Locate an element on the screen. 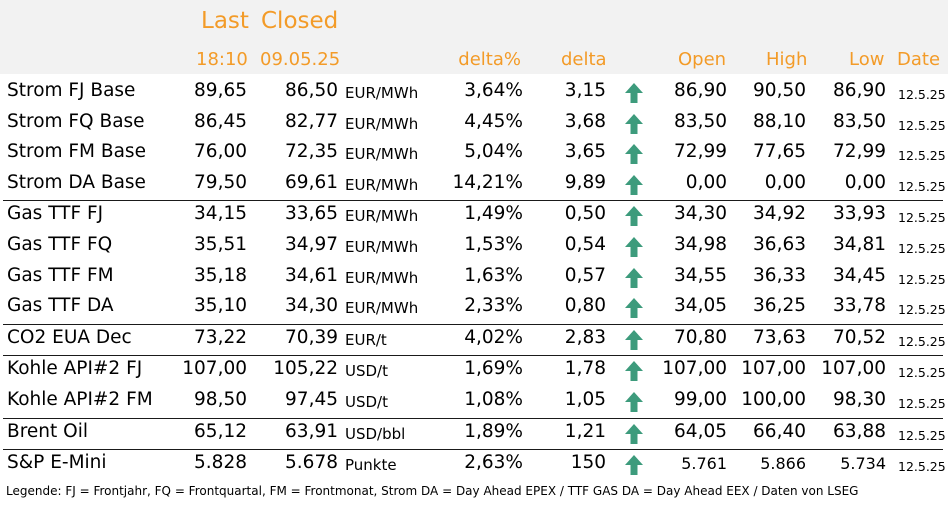 The image size is (948, 507). high-value: 66,40 is located at coordinates (779, 431).